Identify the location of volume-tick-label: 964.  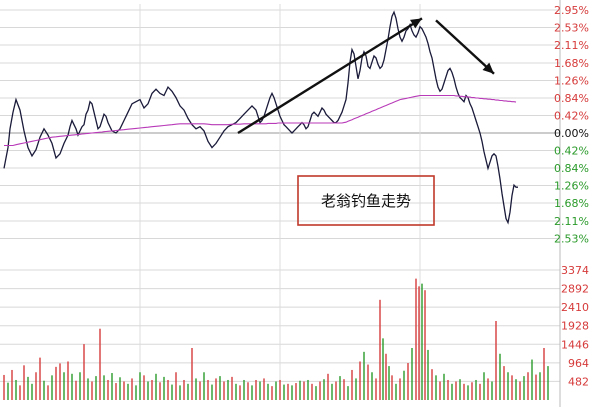
(578, 363).